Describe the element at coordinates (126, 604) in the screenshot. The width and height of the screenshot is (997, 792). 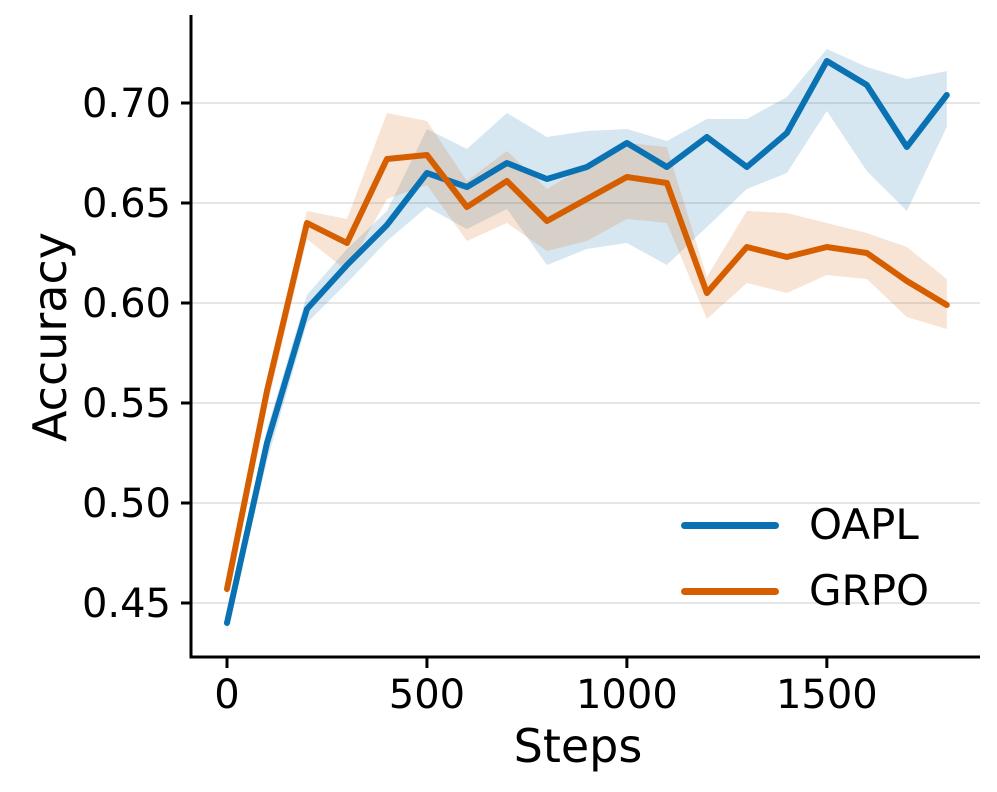
I see `y-tick-label: 0.45` at that location.